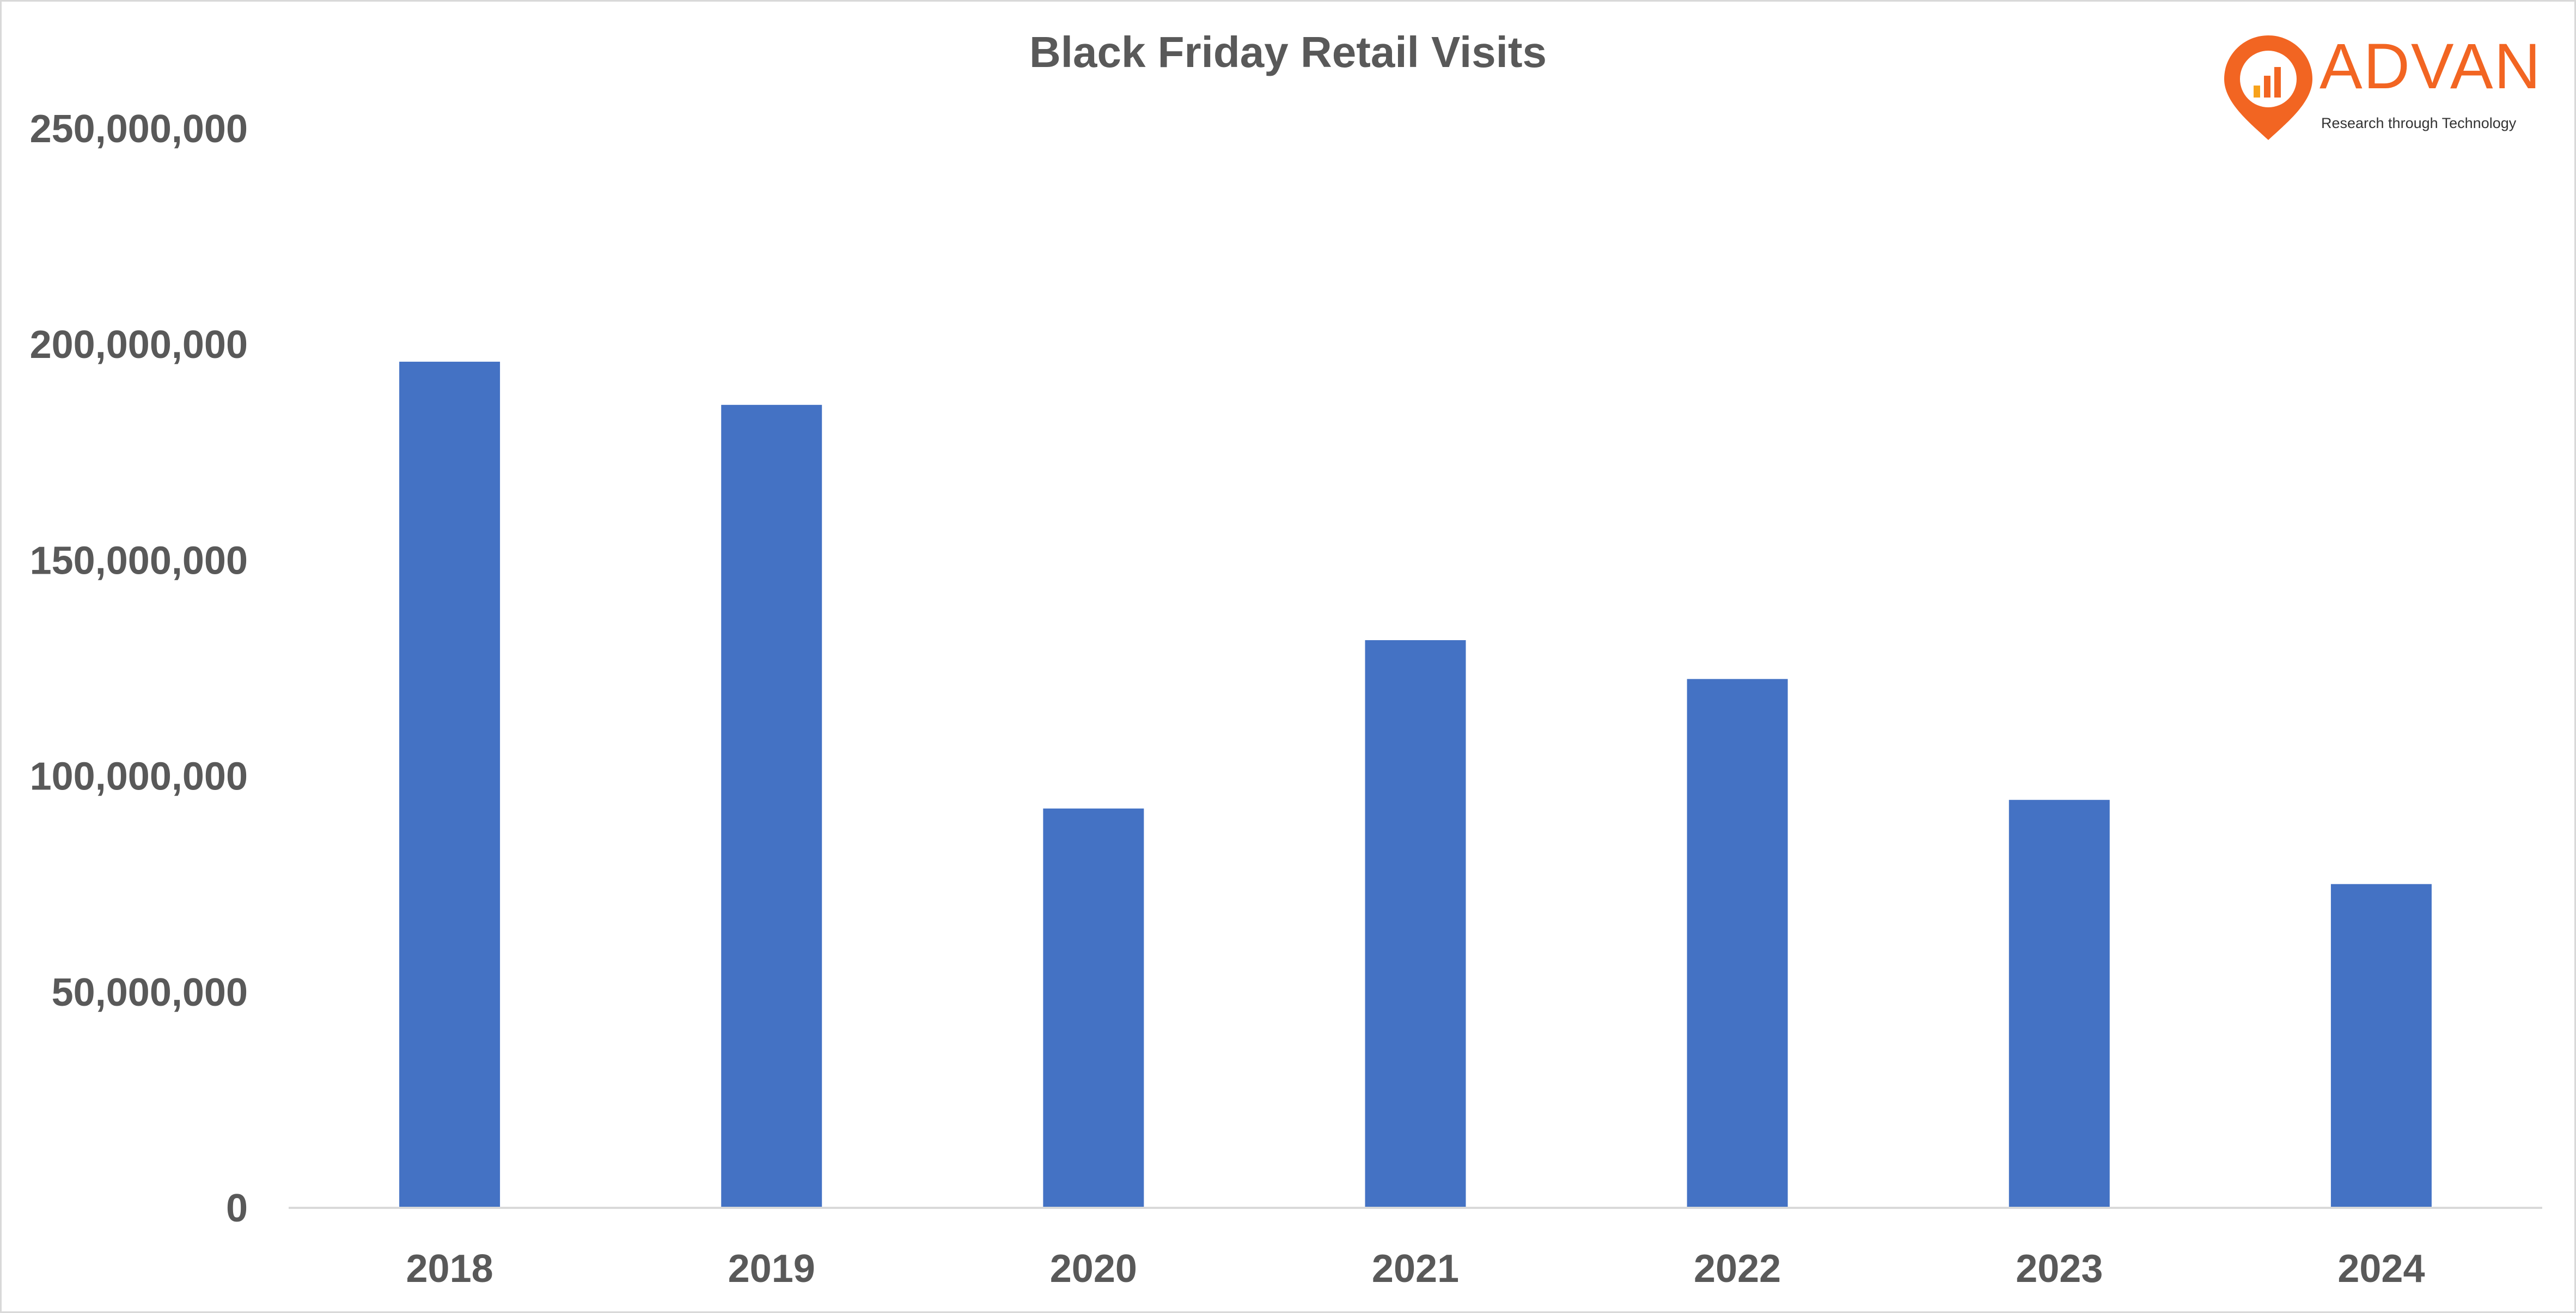  What do you see at coordinates (139, 777) in the screenshot?
I see `y-tick-label: 100,000,000` at bounding box center [139, 777].